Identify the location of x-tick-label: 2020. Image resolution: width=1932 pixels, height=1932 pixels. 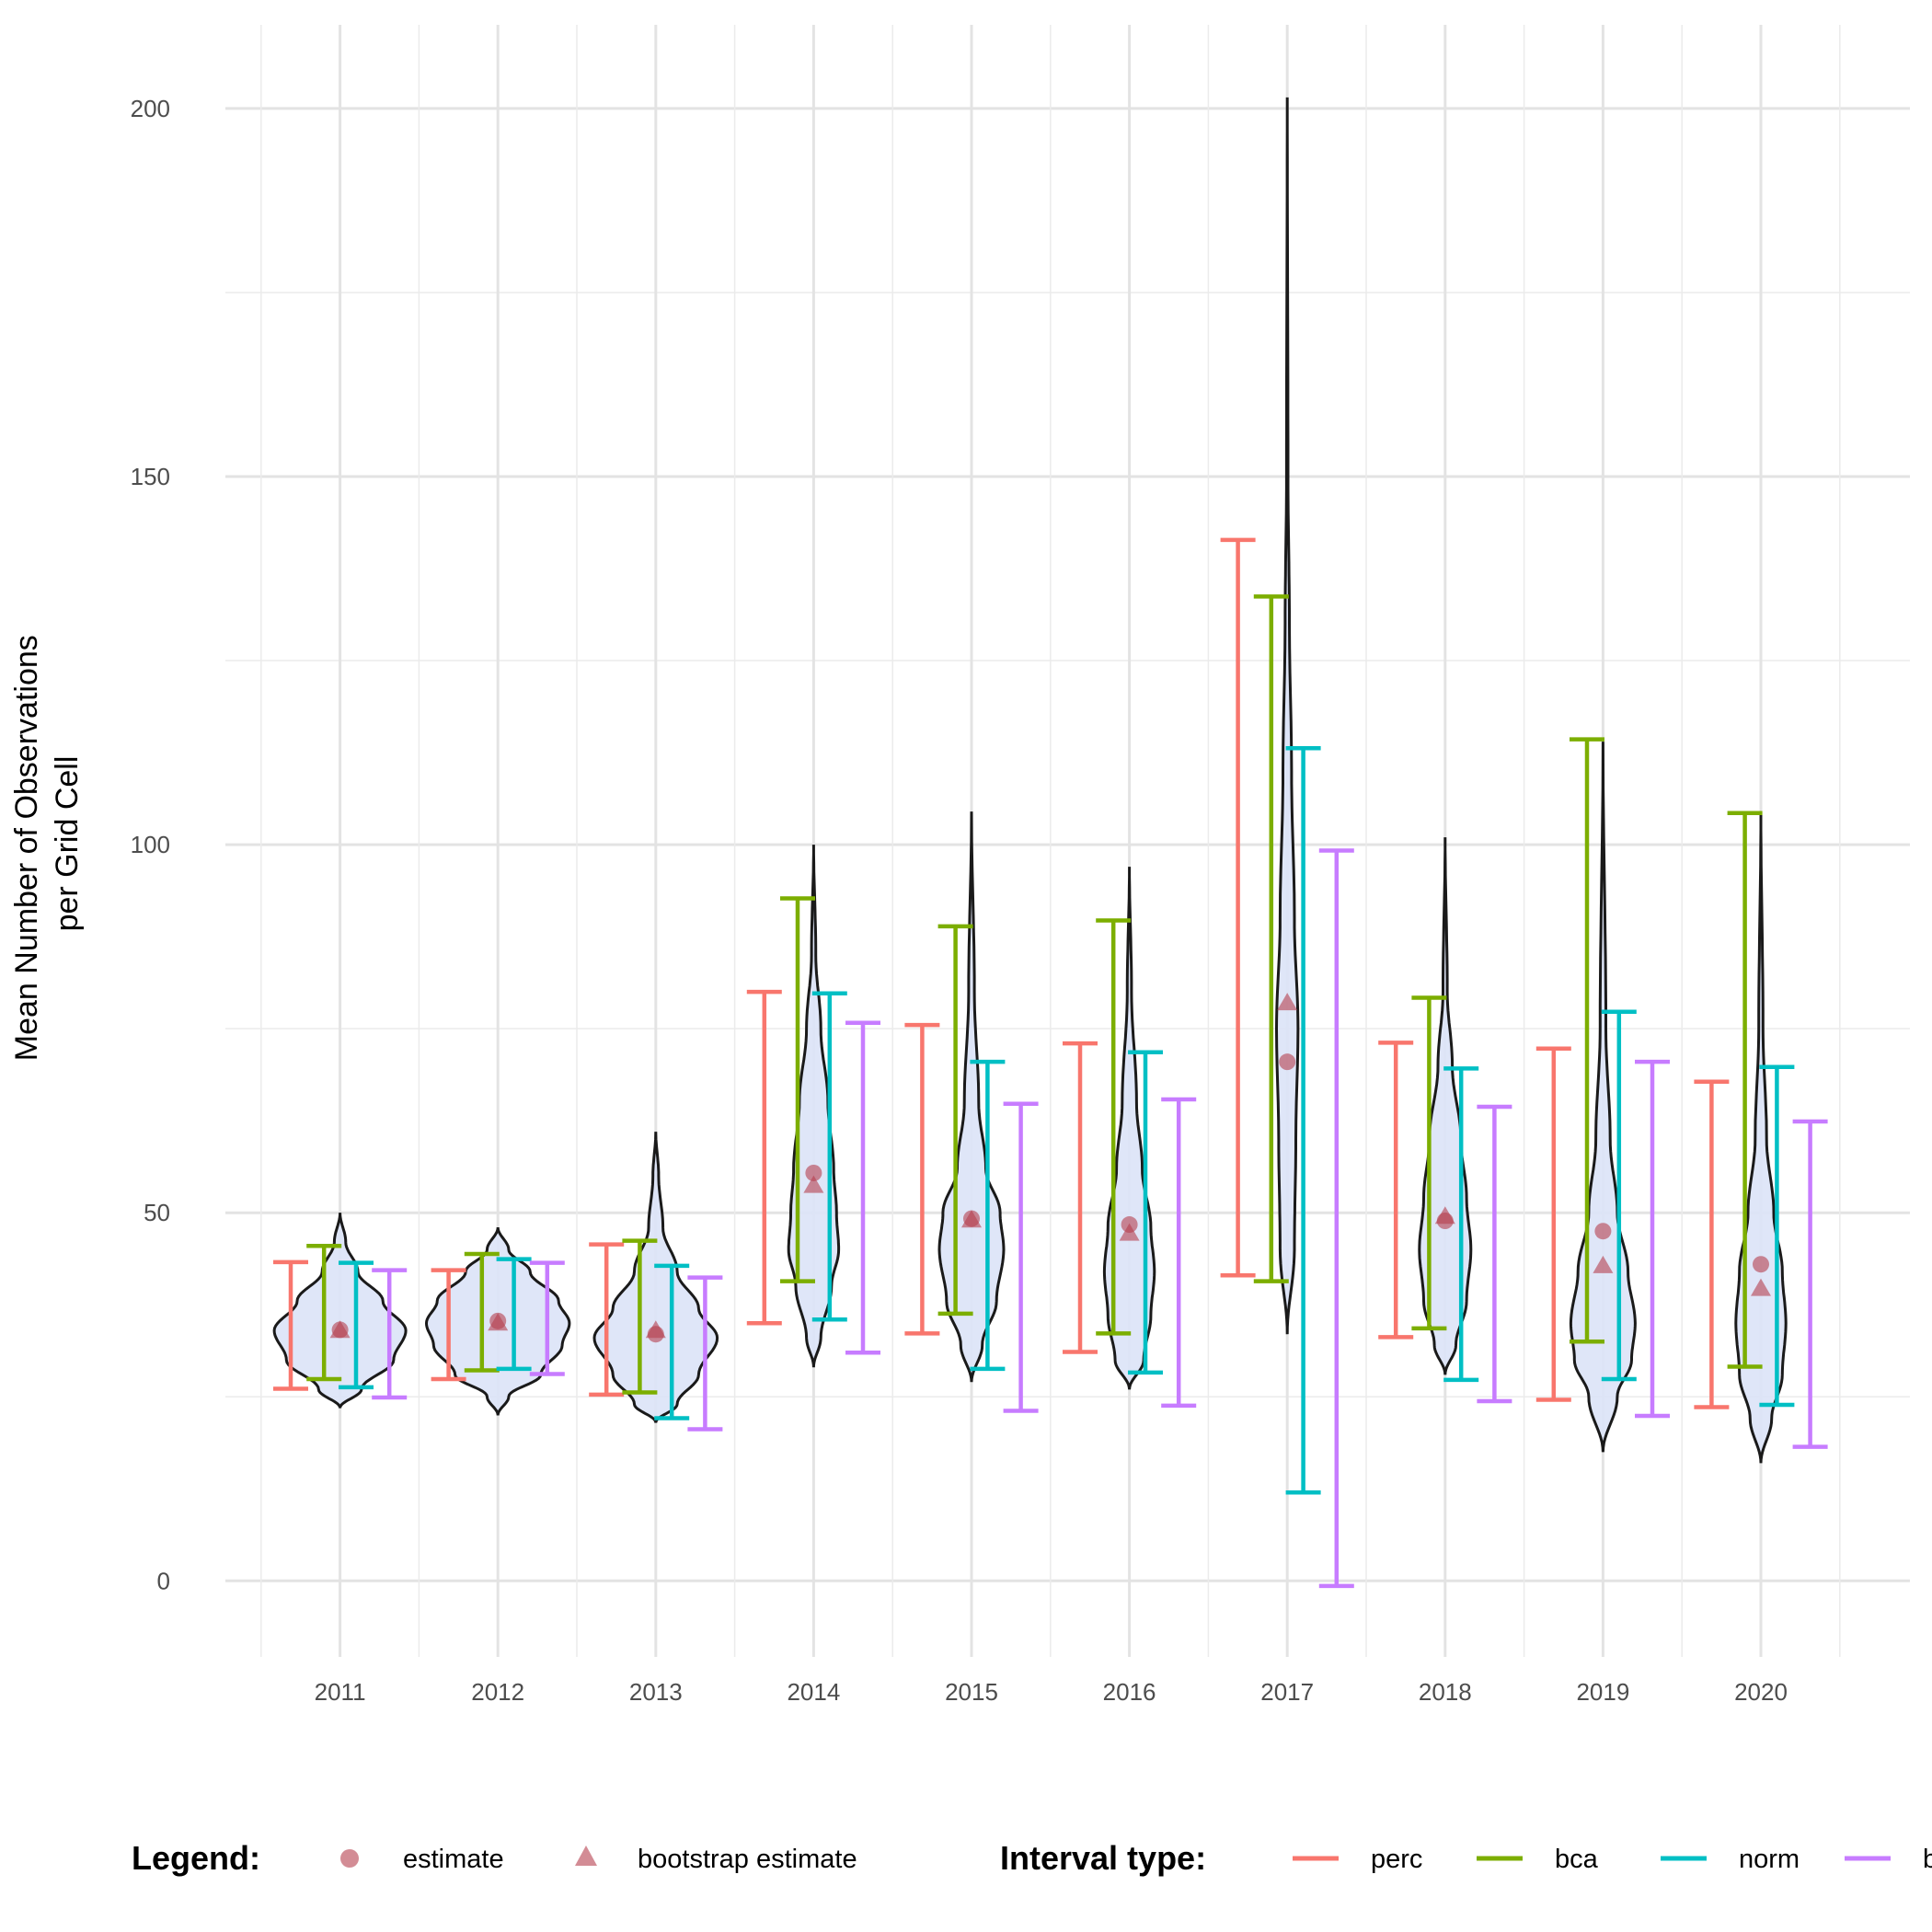
(1761, 1692).